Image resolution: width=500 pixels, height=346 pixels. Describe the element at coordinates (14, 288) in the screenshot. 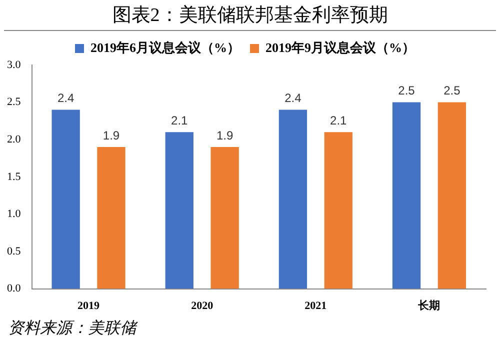

I see `y-tick-label: 0.0` at that location.